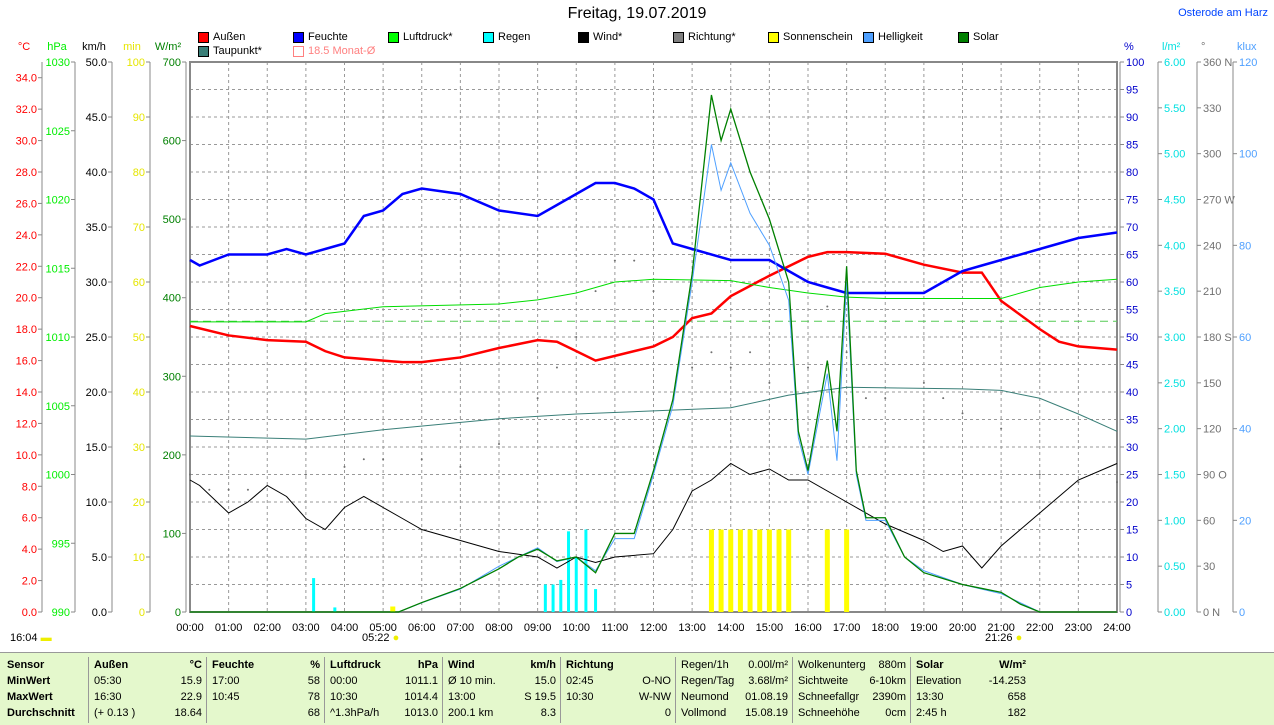 The width and height of the screenshot is (1274, 725). I want to click on stats-label: 10:30, so click(344, 697).